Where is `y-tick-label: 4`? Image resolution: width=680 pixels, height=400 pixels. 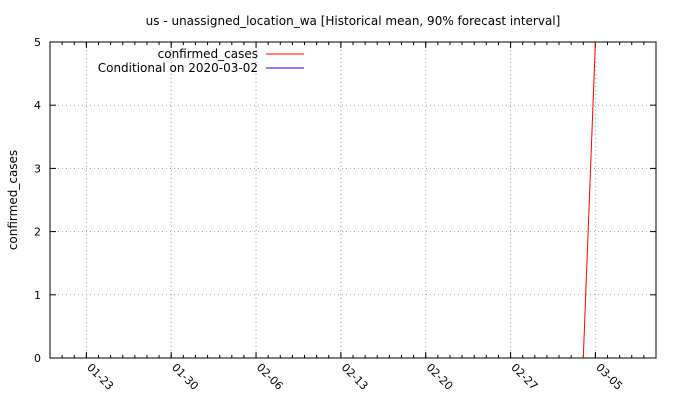 y-tick-label: 4 is located at coordinates (37, 105).